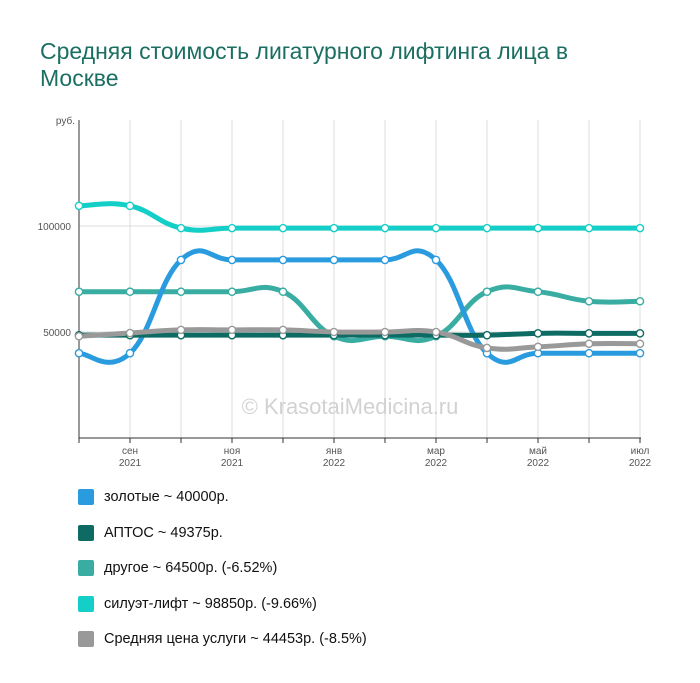 This screenshot has height=683, width=700. I want to click on legend-label: АПТОС ~ 49375р., so click(163, 532).